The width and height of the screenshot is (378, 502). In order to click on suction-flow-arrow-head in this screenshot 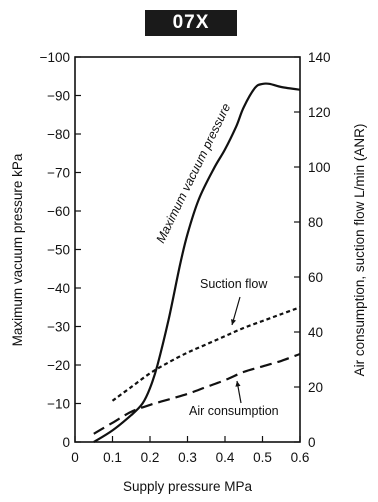, I will do `click(233, 322)`.